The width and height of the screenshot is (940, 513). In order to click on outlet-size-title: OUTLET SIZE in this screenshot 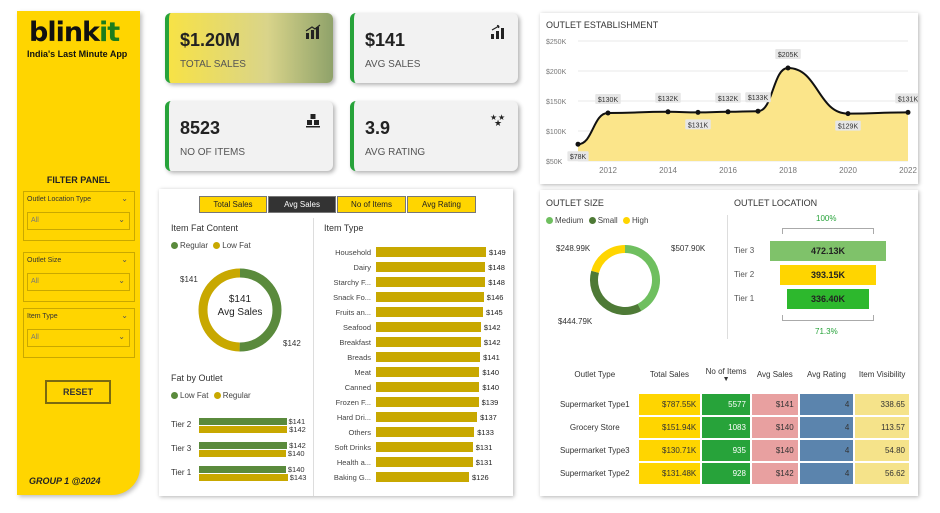, I will do `click(575, 203)`.